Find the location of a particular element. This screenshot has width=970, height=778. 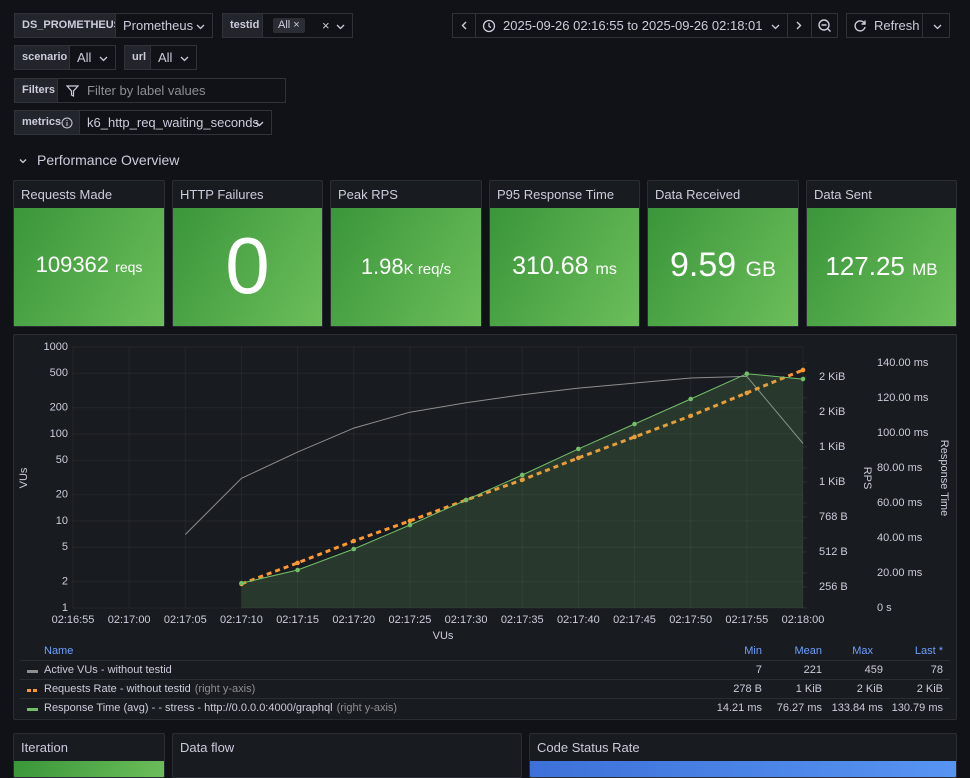

stat-value: 109362 is located at coordinates (72, 264).